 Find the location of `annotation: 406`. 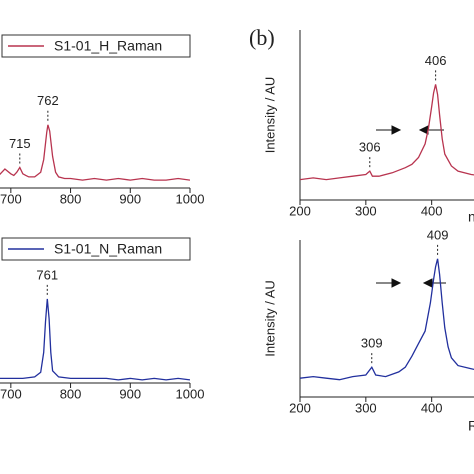

annotation: 406 is located at coordinates (436, 60).